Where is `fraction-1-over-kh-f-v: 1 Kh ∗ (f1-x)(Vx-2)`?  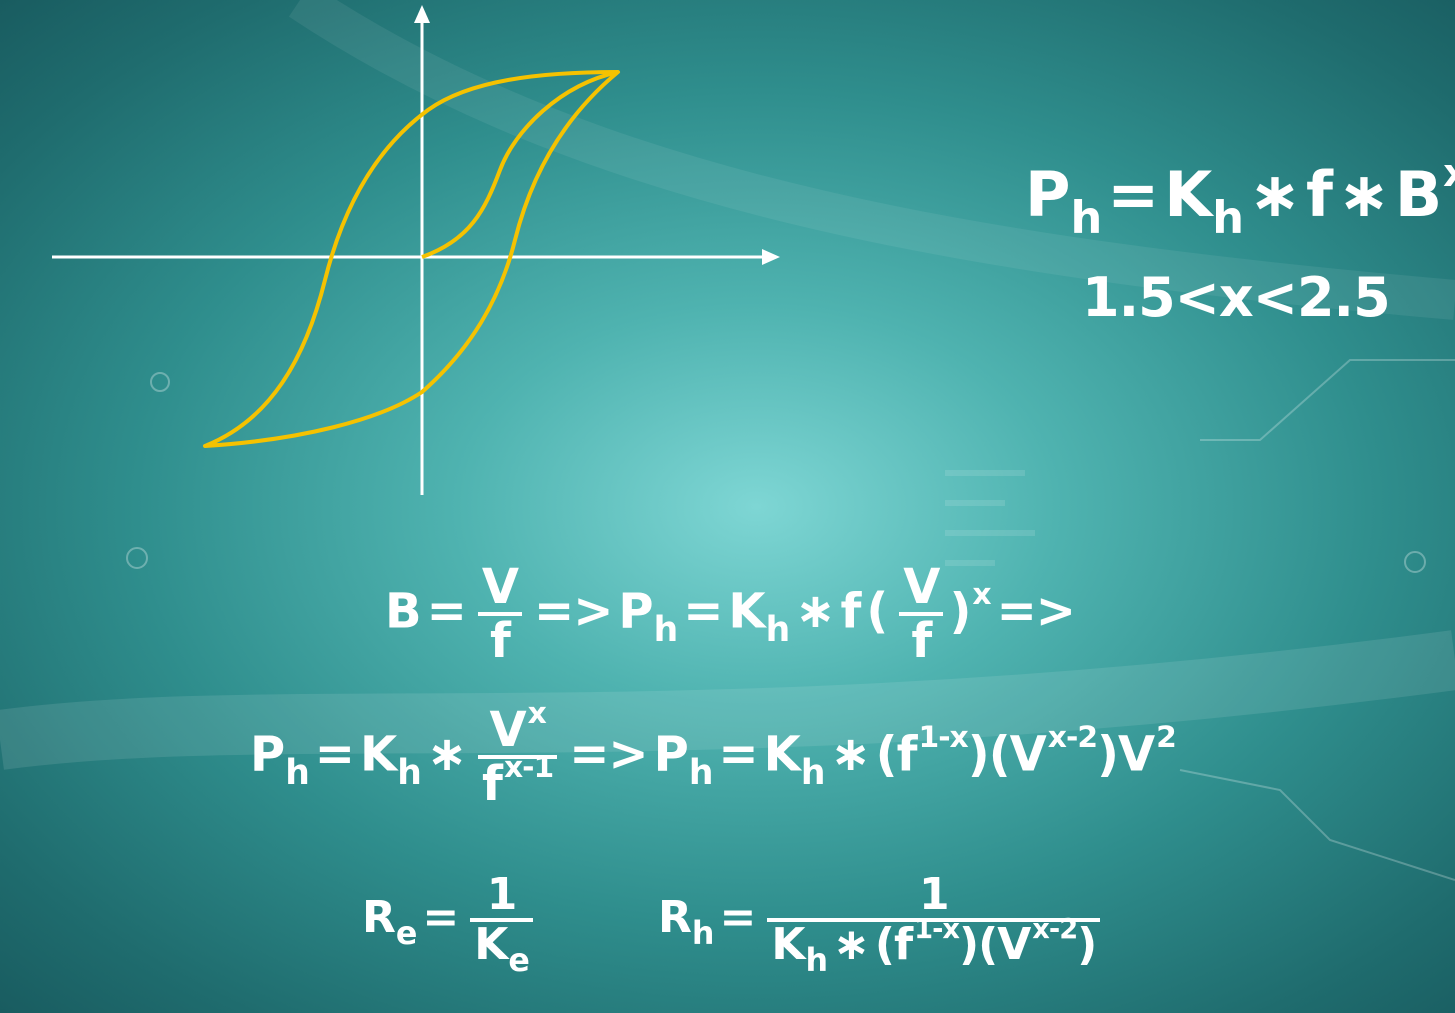 fraction-1-over-kh-f-v: 1 Kh ∗ (f1-x)(Vx-2) is located at coordinates (934, 924).